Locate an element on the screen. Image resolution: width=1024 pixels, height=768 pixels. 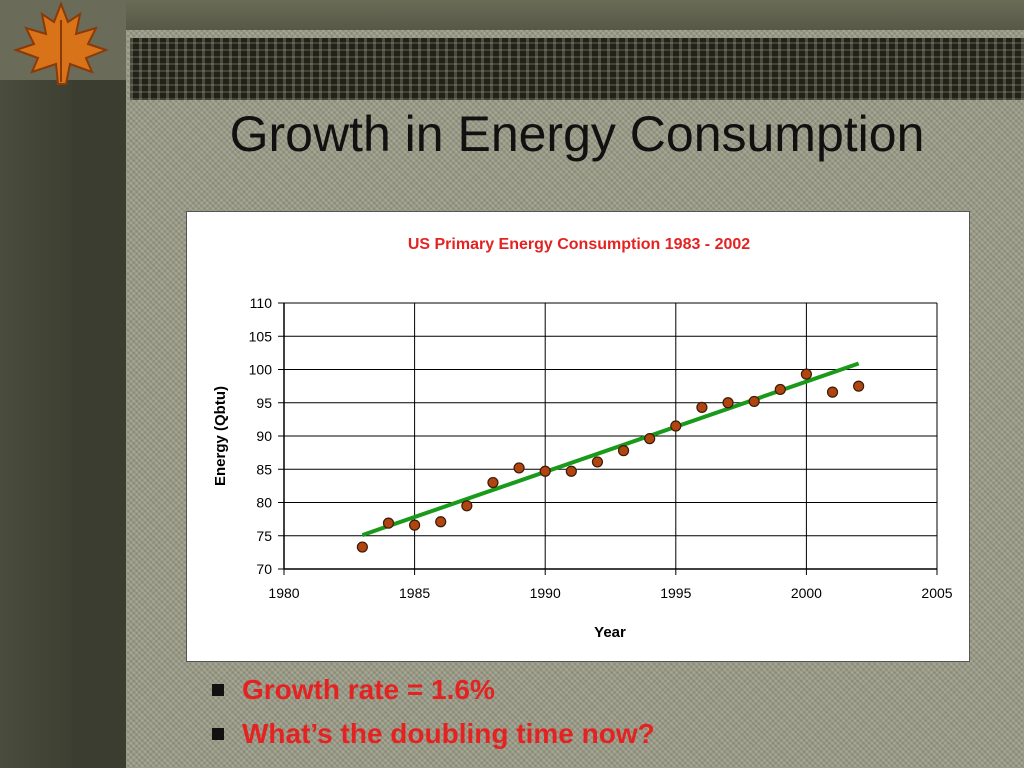
bullet-text: Growth rate = 1.6% is located at coordinates (368, 689).